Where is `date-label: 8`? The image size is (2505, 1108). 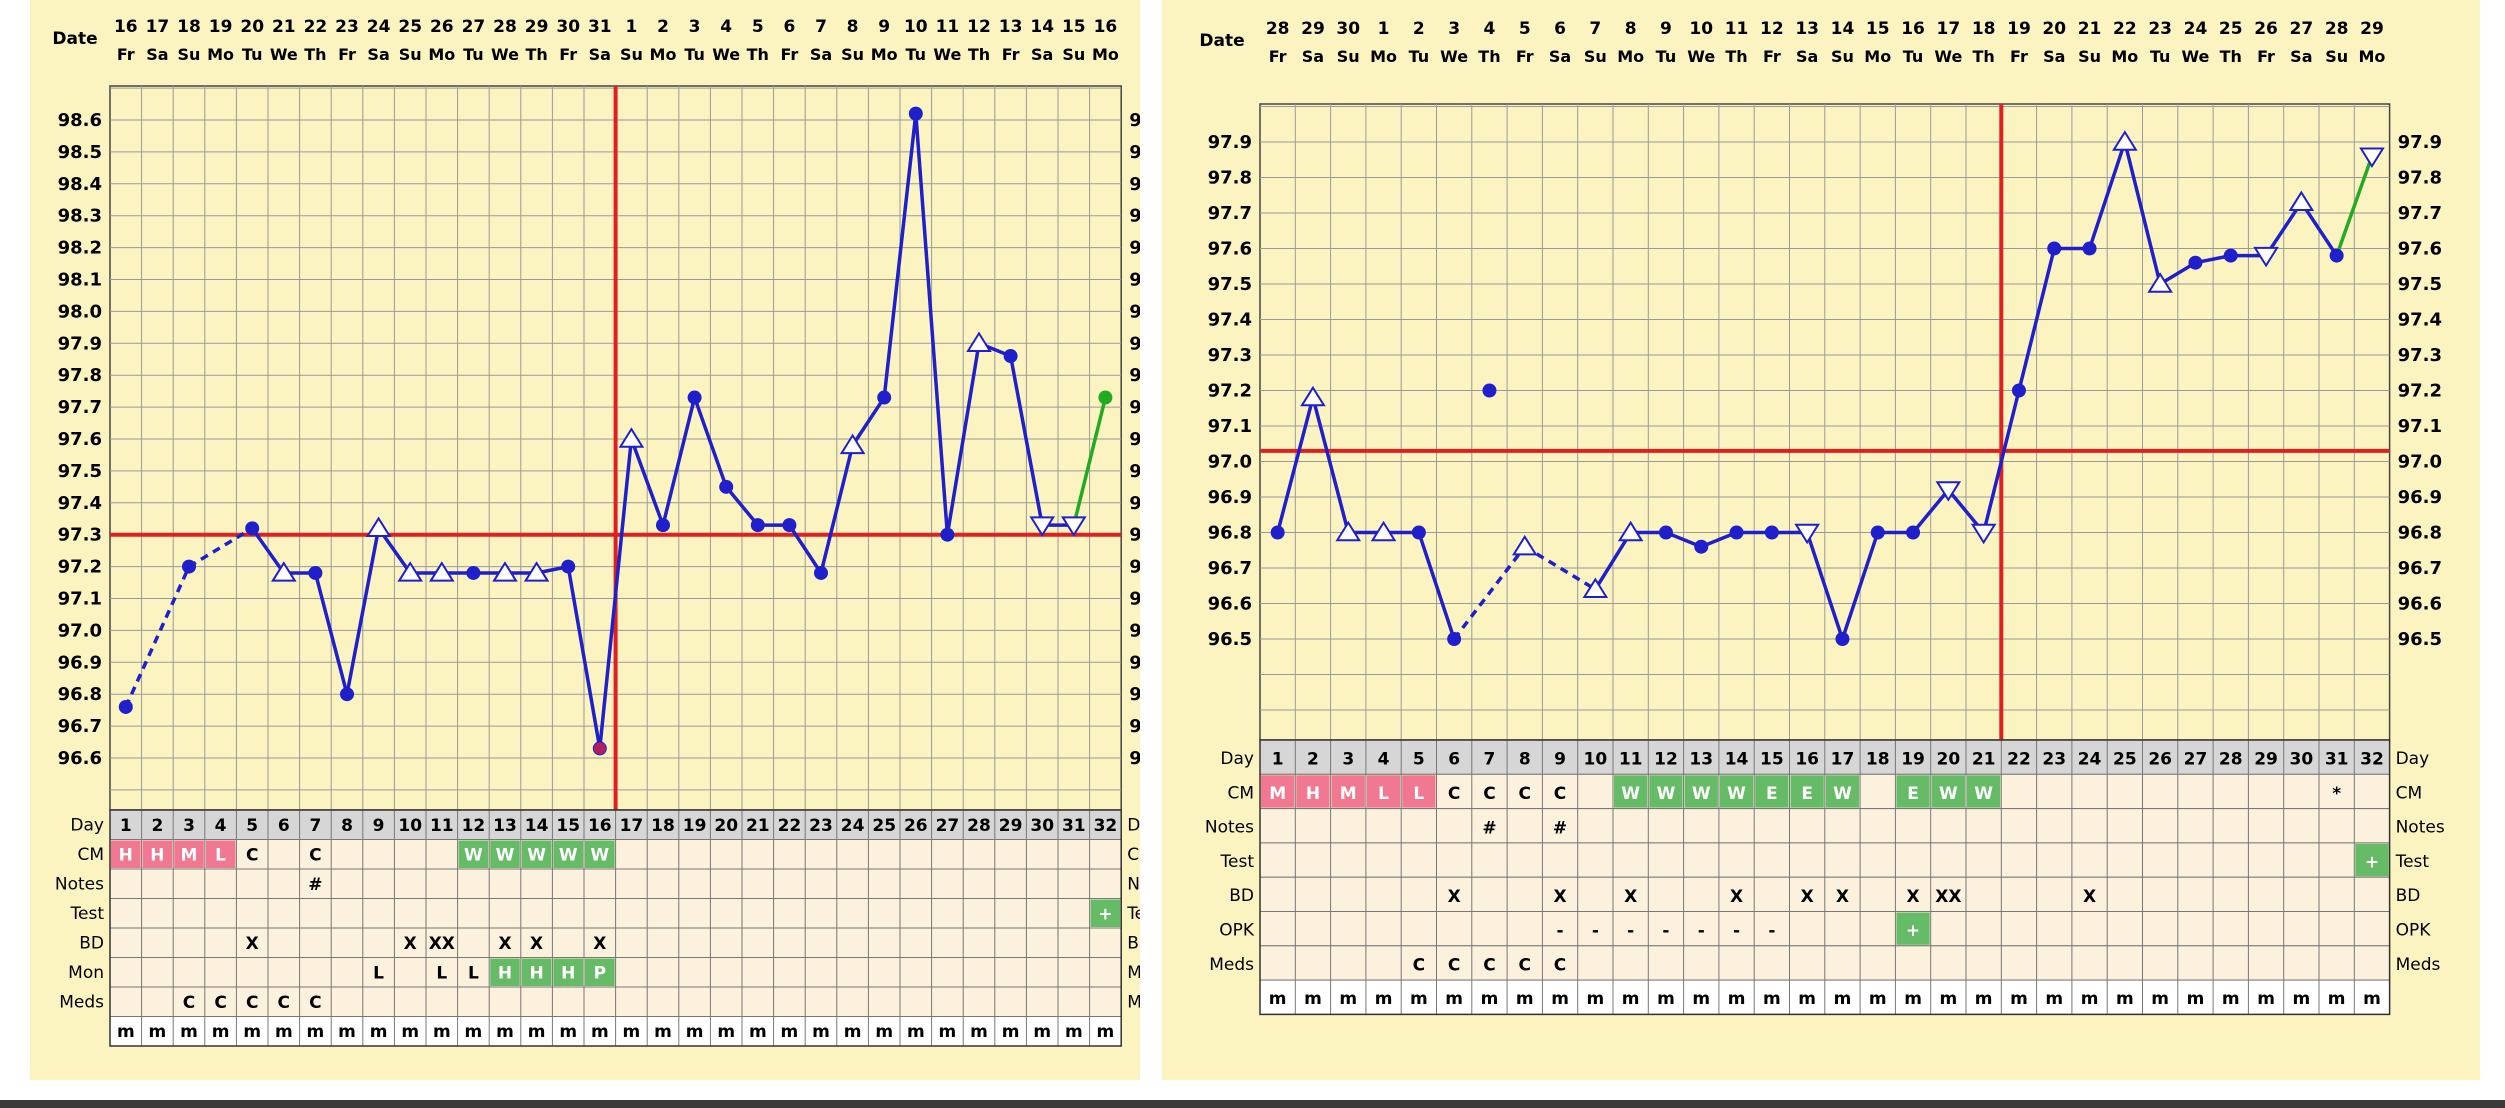 date-label: 8 is located at coordinates (853, 27).